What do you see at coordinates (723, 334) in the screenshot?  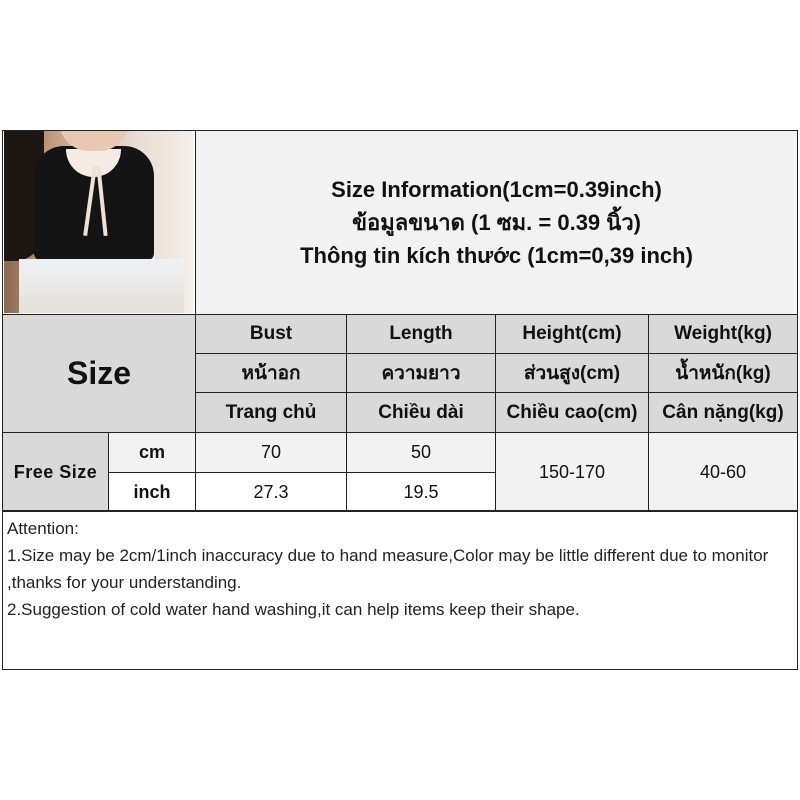 I see `header-weight-en: Weight(kg)` at bounding box center [723, 334].